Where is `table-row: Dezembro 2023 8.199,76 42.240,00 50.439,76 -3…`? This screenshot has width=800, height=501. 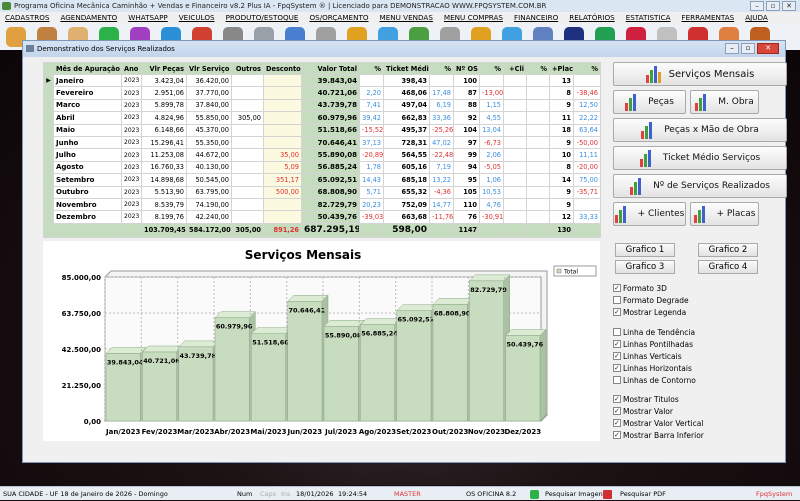 table-row: Dezembro 2023 8.199,76 42.240,00 50.439,76 -3… is located at coordinates (322, 217).